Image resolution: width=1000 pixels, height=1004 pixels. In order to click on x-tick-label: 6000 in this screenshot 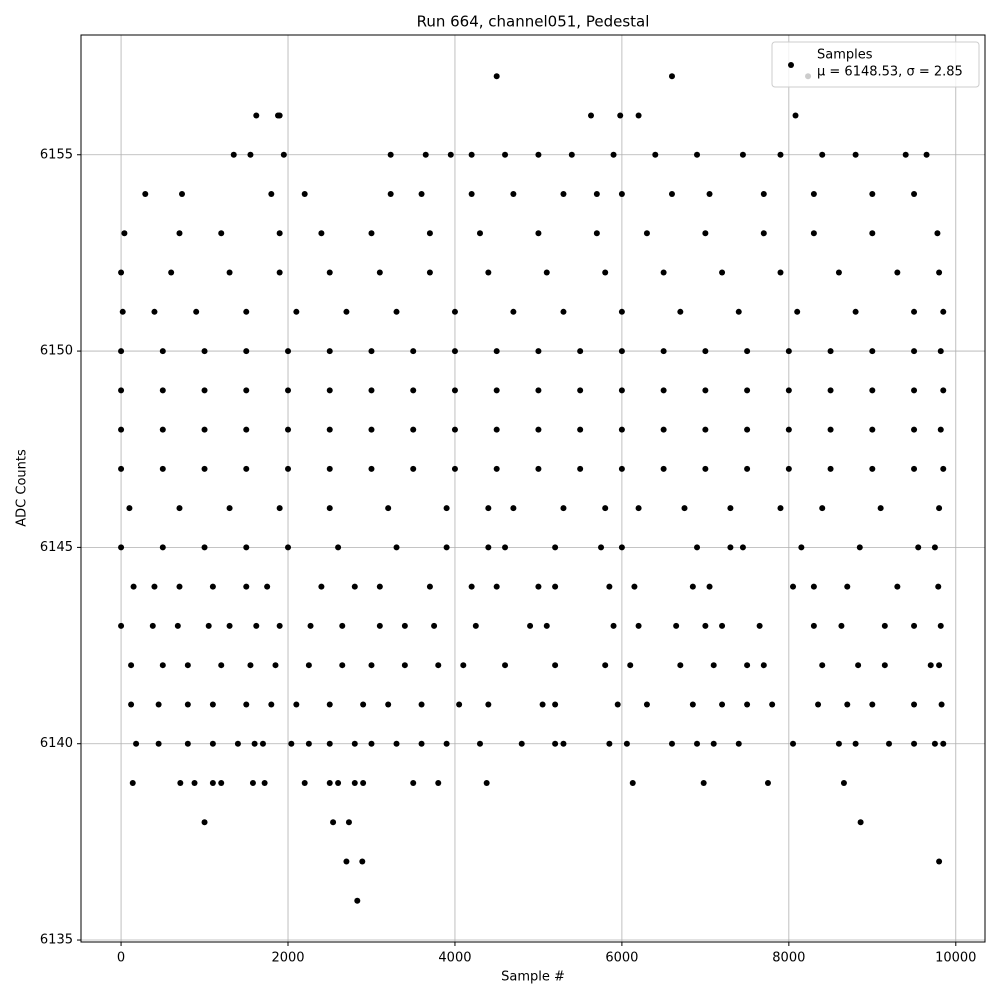, I will do `click(621, 958)`.